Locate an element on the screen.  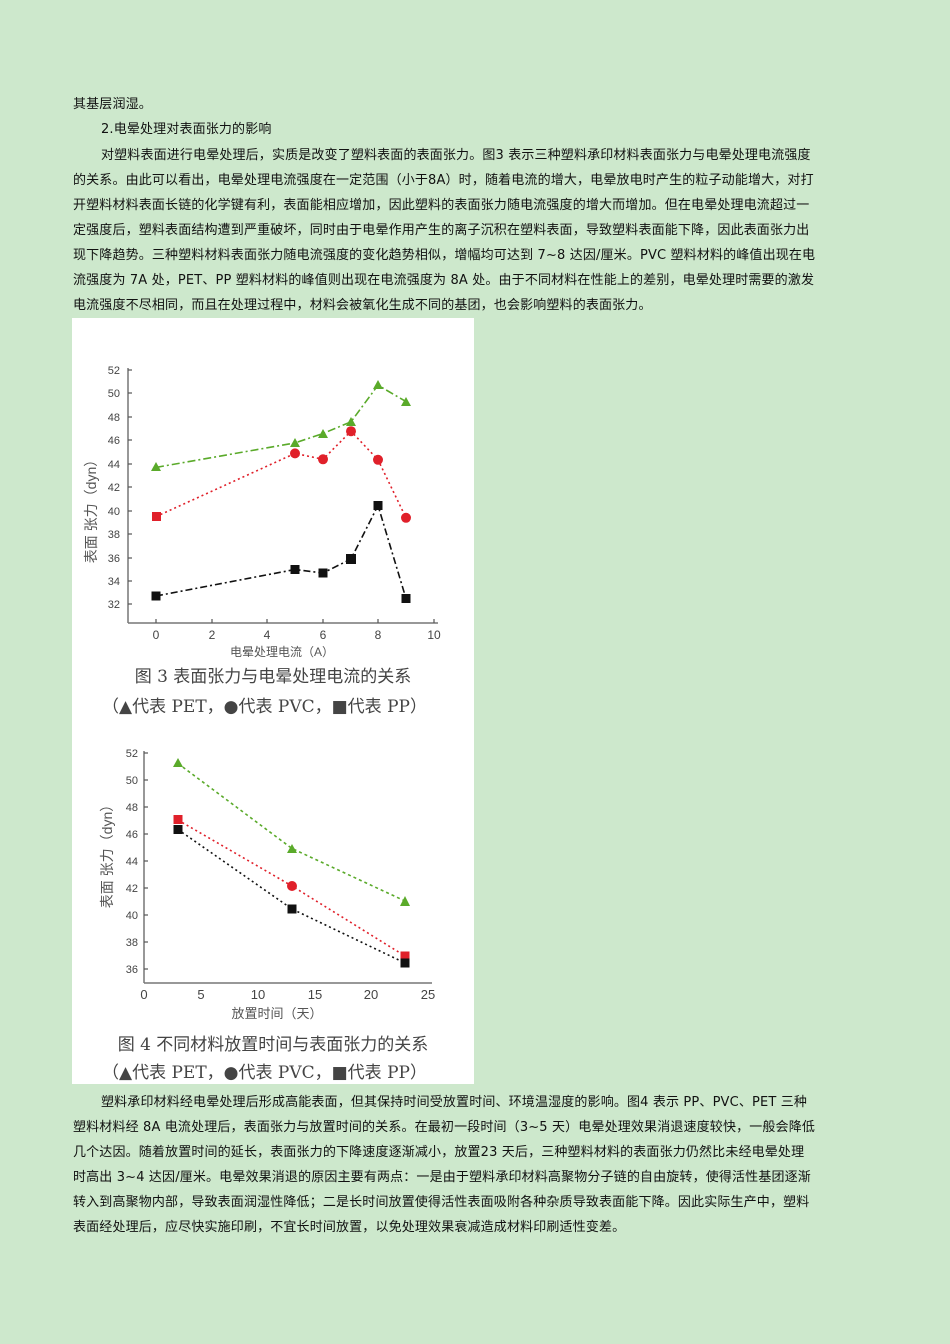
figure4-legend: （▲代表 PET，●代表 PVC，■代表 PP） is located at coordinates (264, 1073).